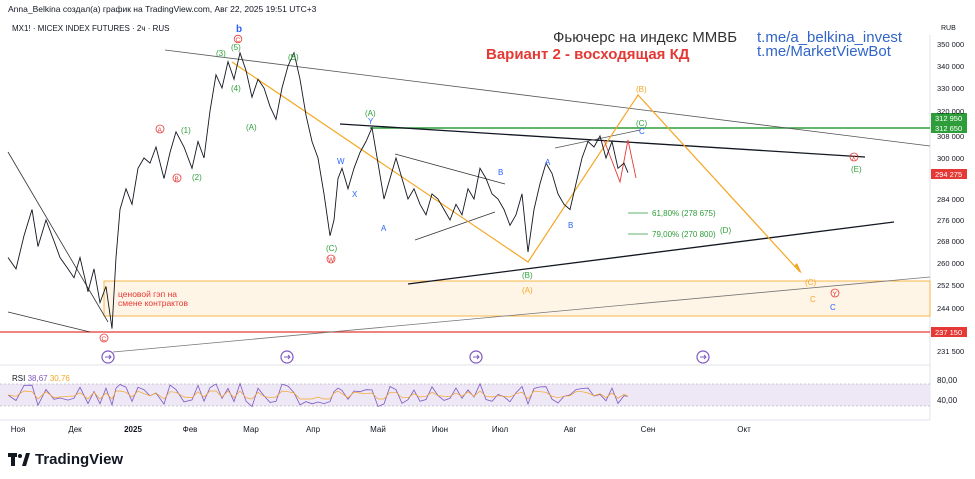  Describe the element at coordinates (810, 282) in the screenshot. I see `wave-label-C-orange: (C)` at that location.